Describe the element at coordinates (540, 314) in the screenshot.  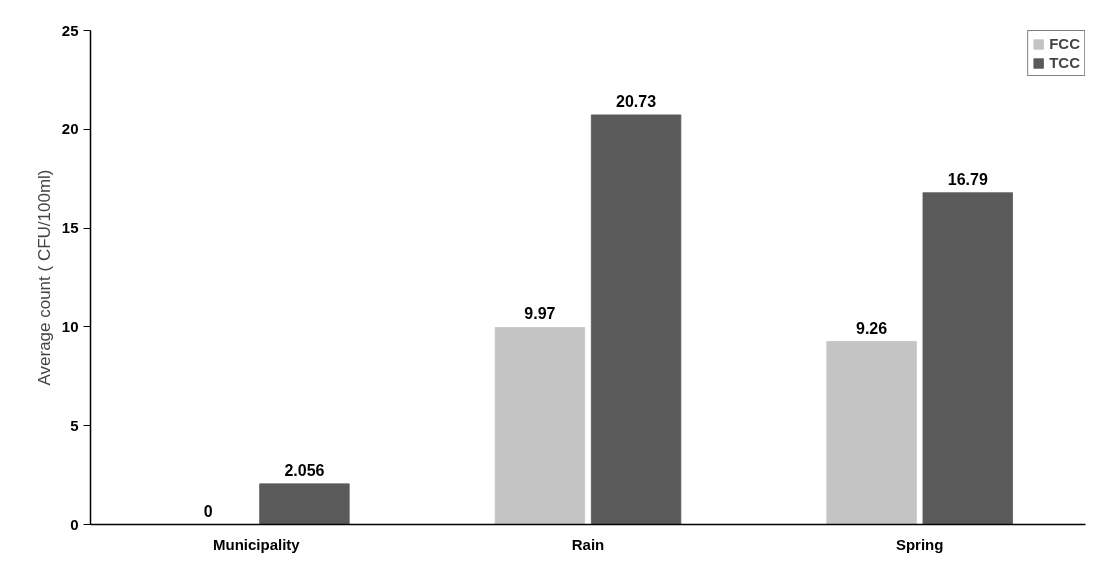
I see `data-label: 9.97` at that location.